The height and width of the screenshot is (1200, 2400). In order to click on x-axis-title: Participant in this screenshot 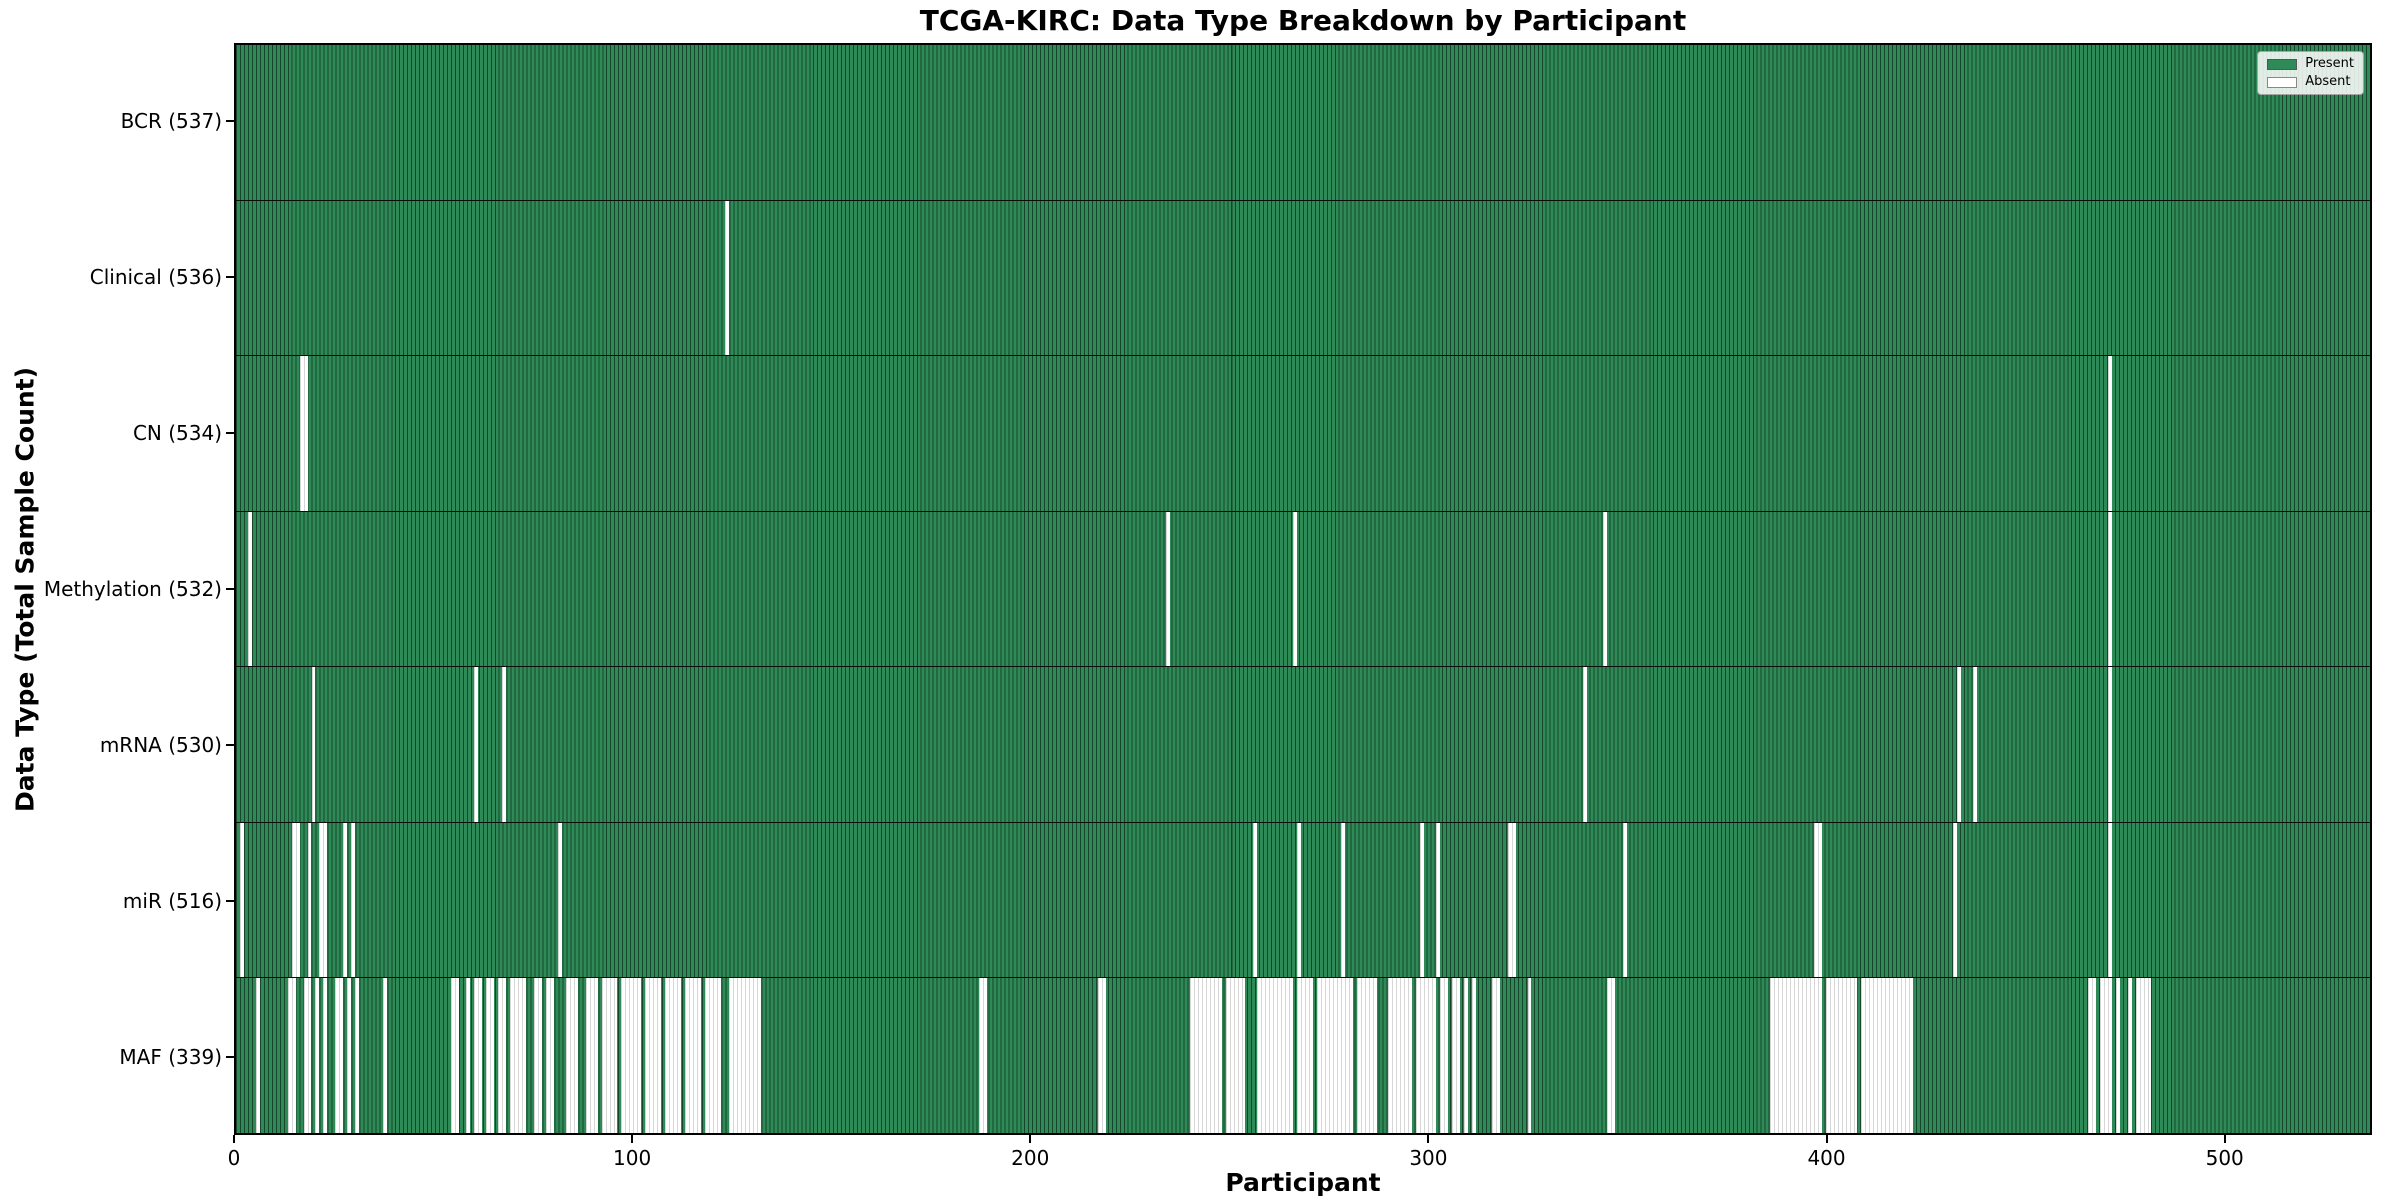, I will do `click(1303, 1182)`.